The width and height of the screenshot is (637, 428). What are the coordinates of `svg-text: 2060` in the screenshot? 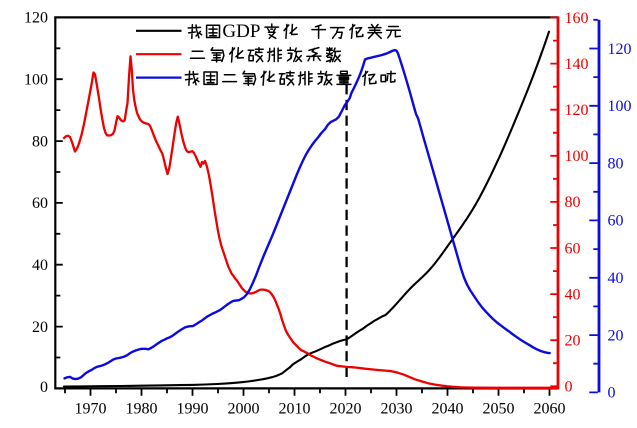 It's located at (550, 408).